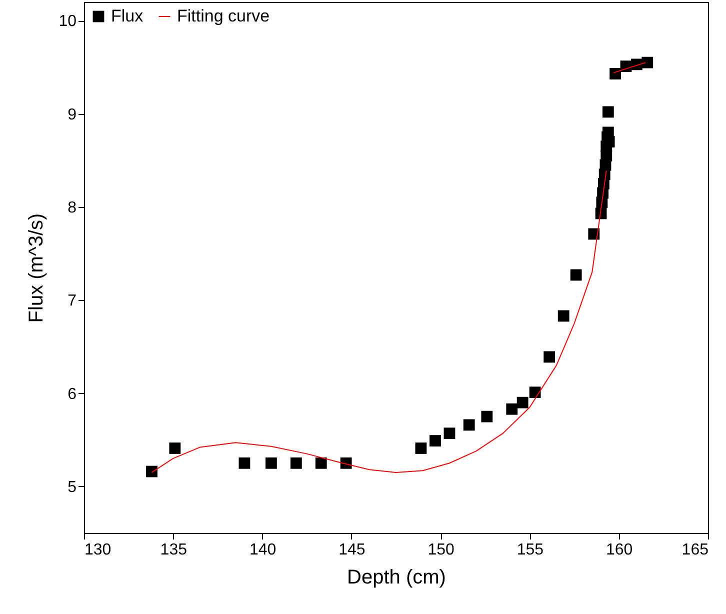 This screenshot has width=726, height=614. What do you see at coordinates (72, 487) in the screenshot?
I see `y-tick-label: 5` at bounding box center [72, 487].